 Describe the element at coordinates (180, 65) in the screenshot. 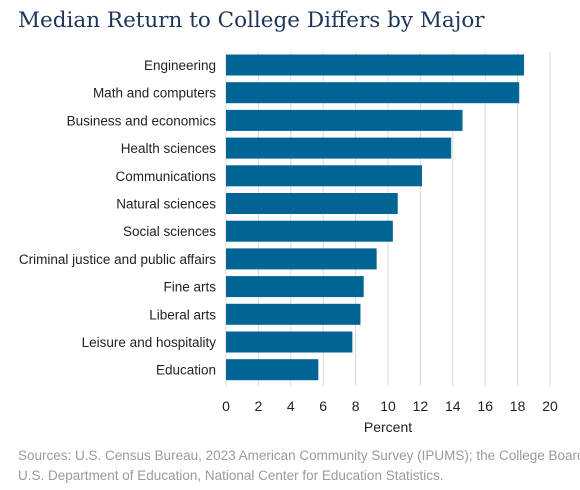

I see `category-label: Engineering` at that location.